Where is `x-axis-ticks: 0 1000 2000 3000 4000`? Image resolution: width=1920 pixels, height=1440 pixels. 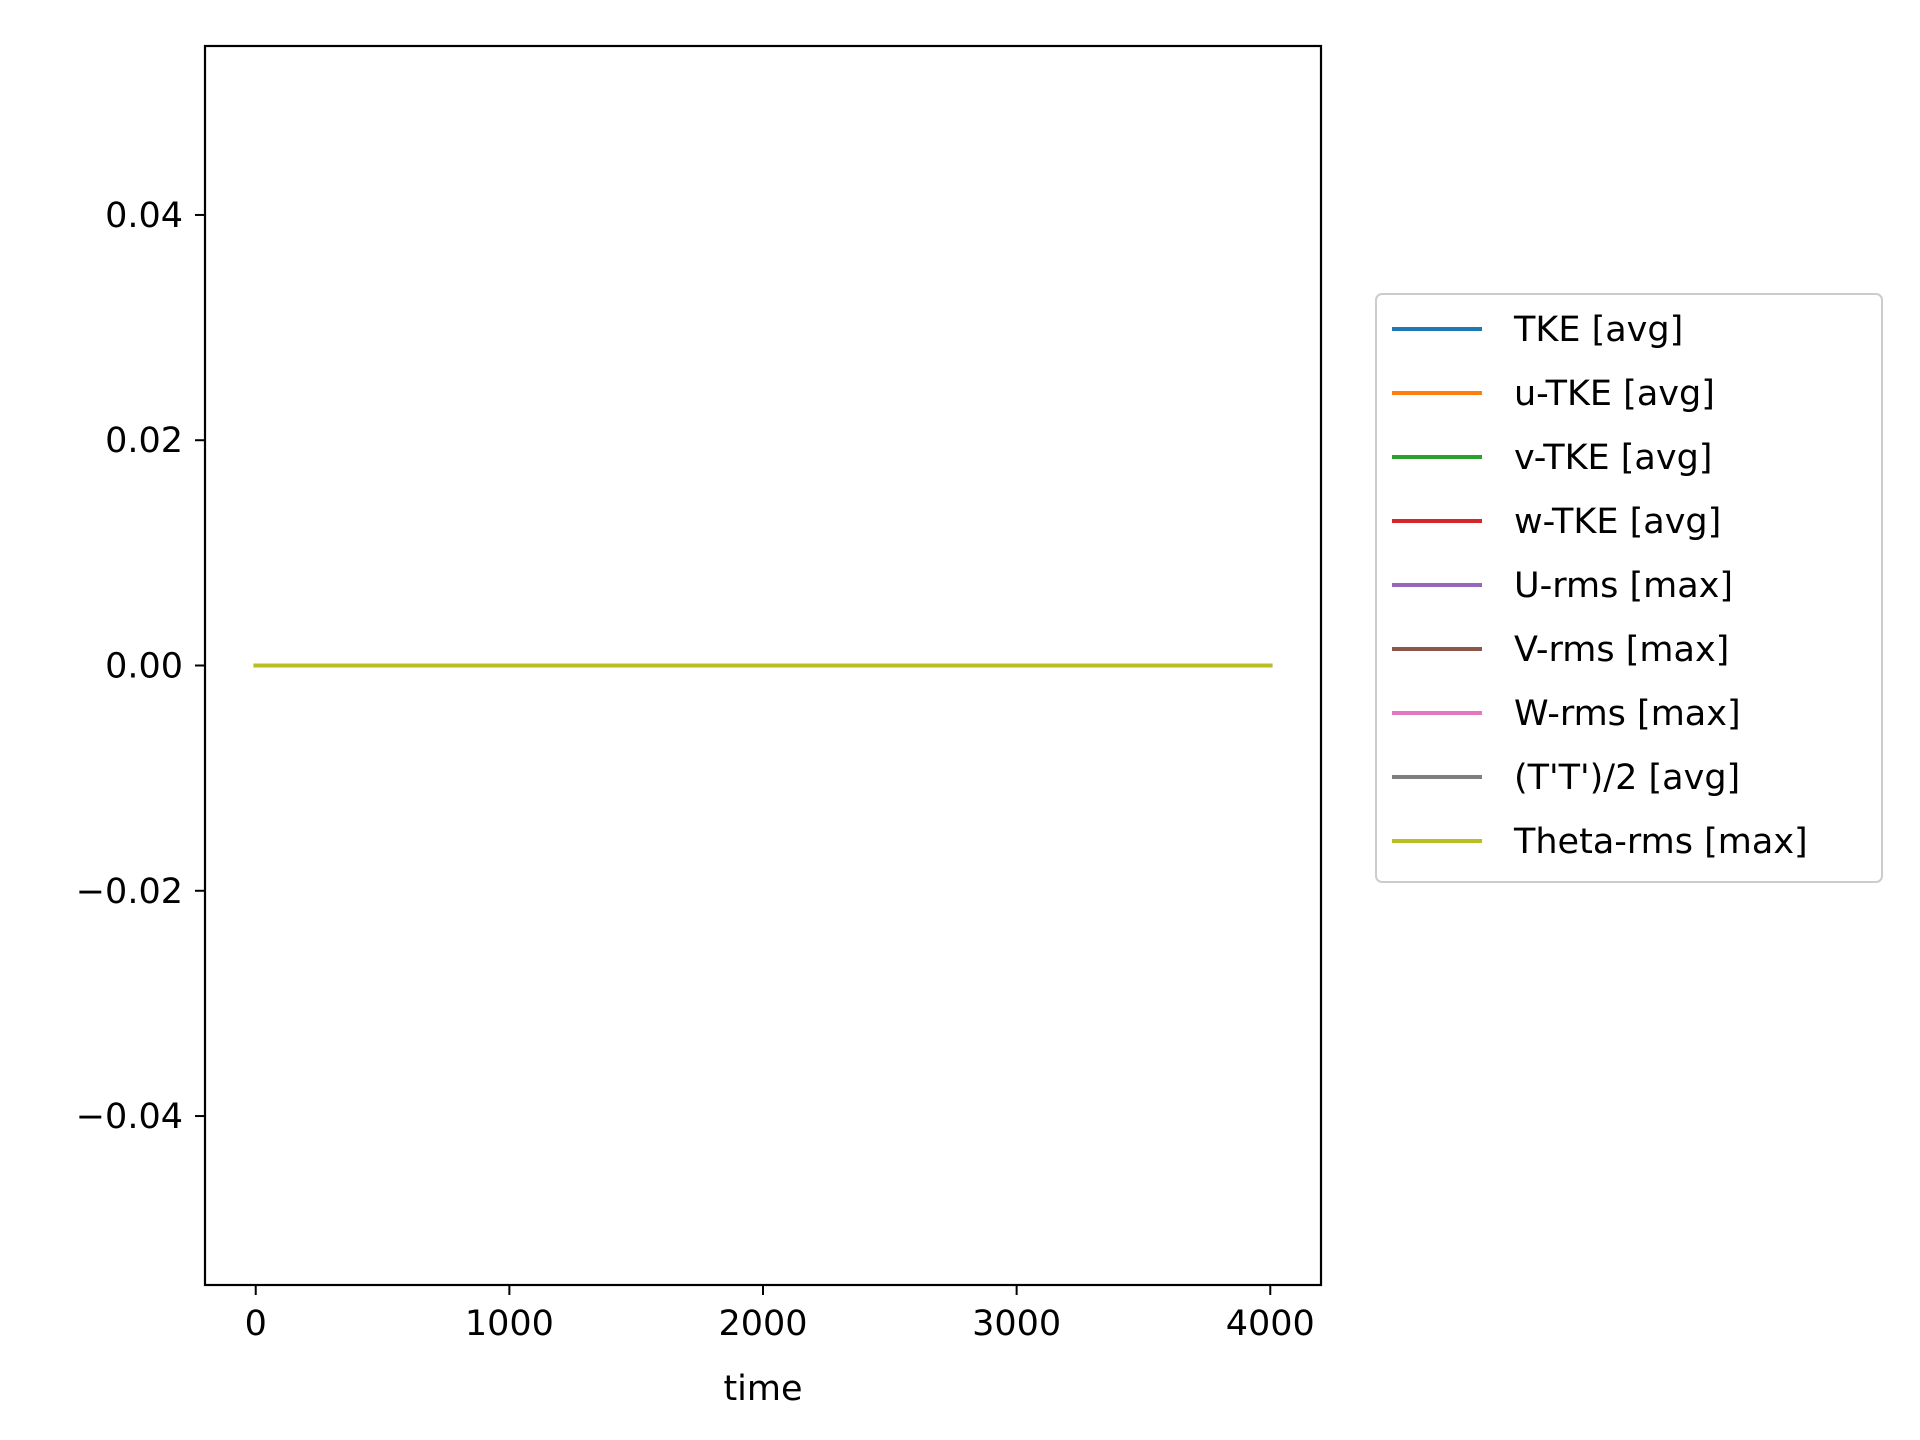 x-axis-ticks: 0 1000 2000 3000 4000 is located at coordinates (780, 1314).